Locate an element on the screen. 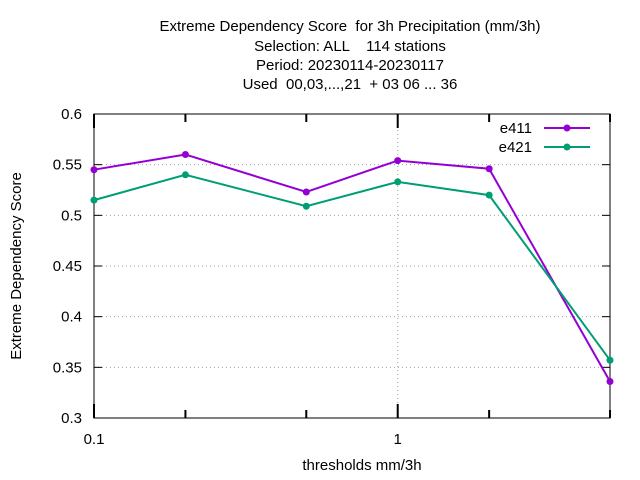  y-tick-label: 0.3 is located at coordinates (71, 418).